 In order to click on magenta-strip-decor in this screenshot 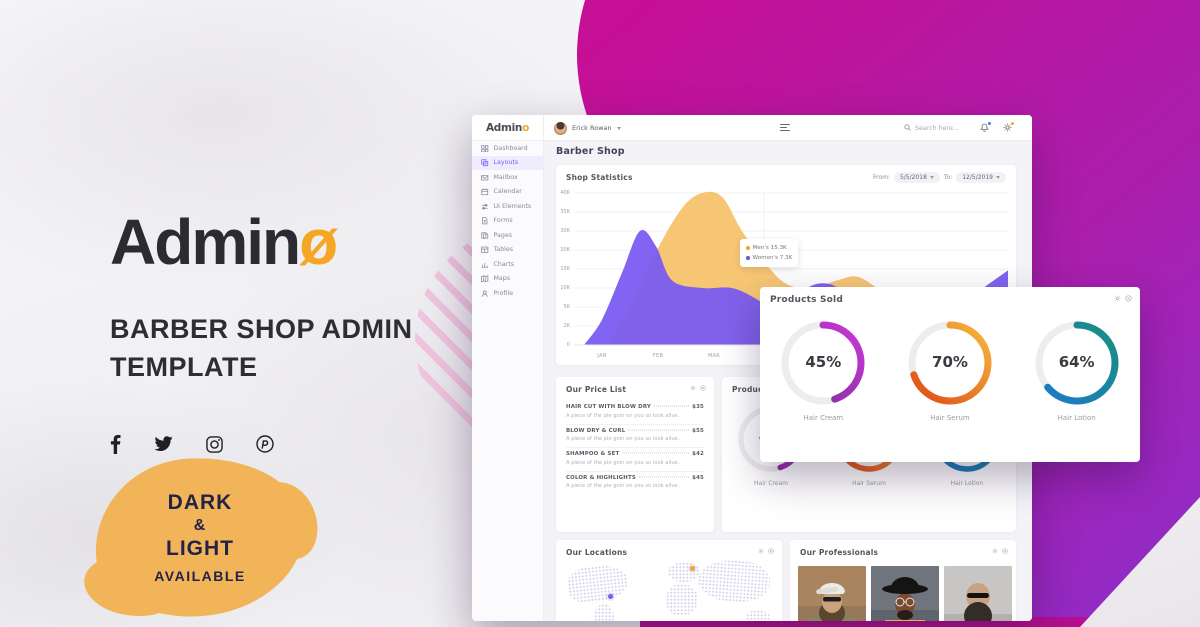, I will do `click(890, 622)`.